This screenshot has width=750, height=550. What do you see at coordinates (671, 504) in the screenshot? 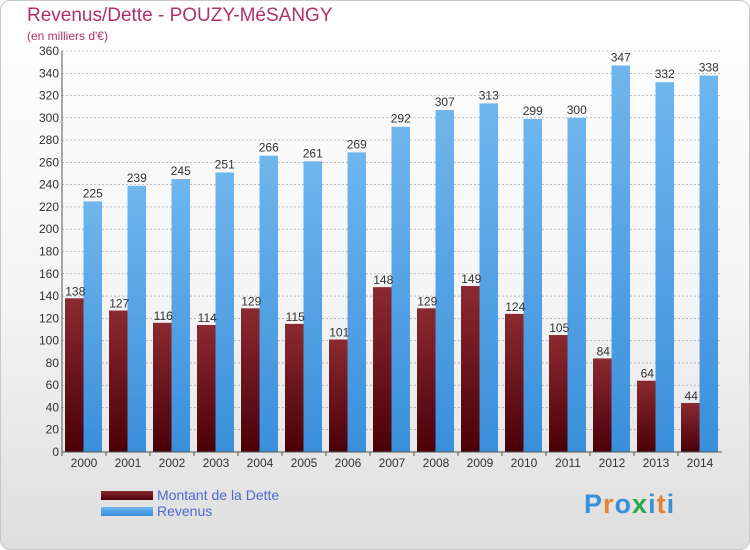
I see `logo-letter: i` at bounding box center [671, 504].